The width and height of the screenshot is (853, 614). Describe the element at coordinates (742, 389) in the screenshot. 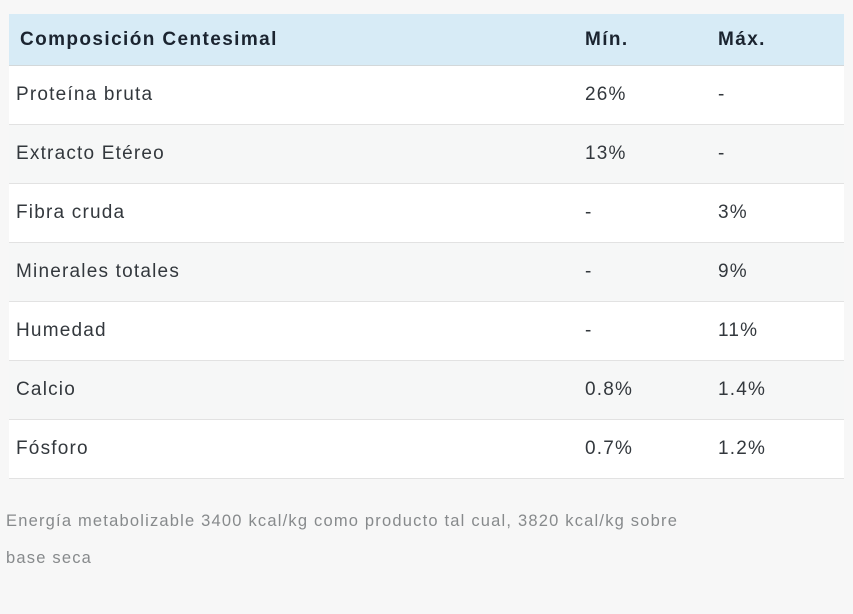

I see `nutrient-max: 1.4%` at that location.